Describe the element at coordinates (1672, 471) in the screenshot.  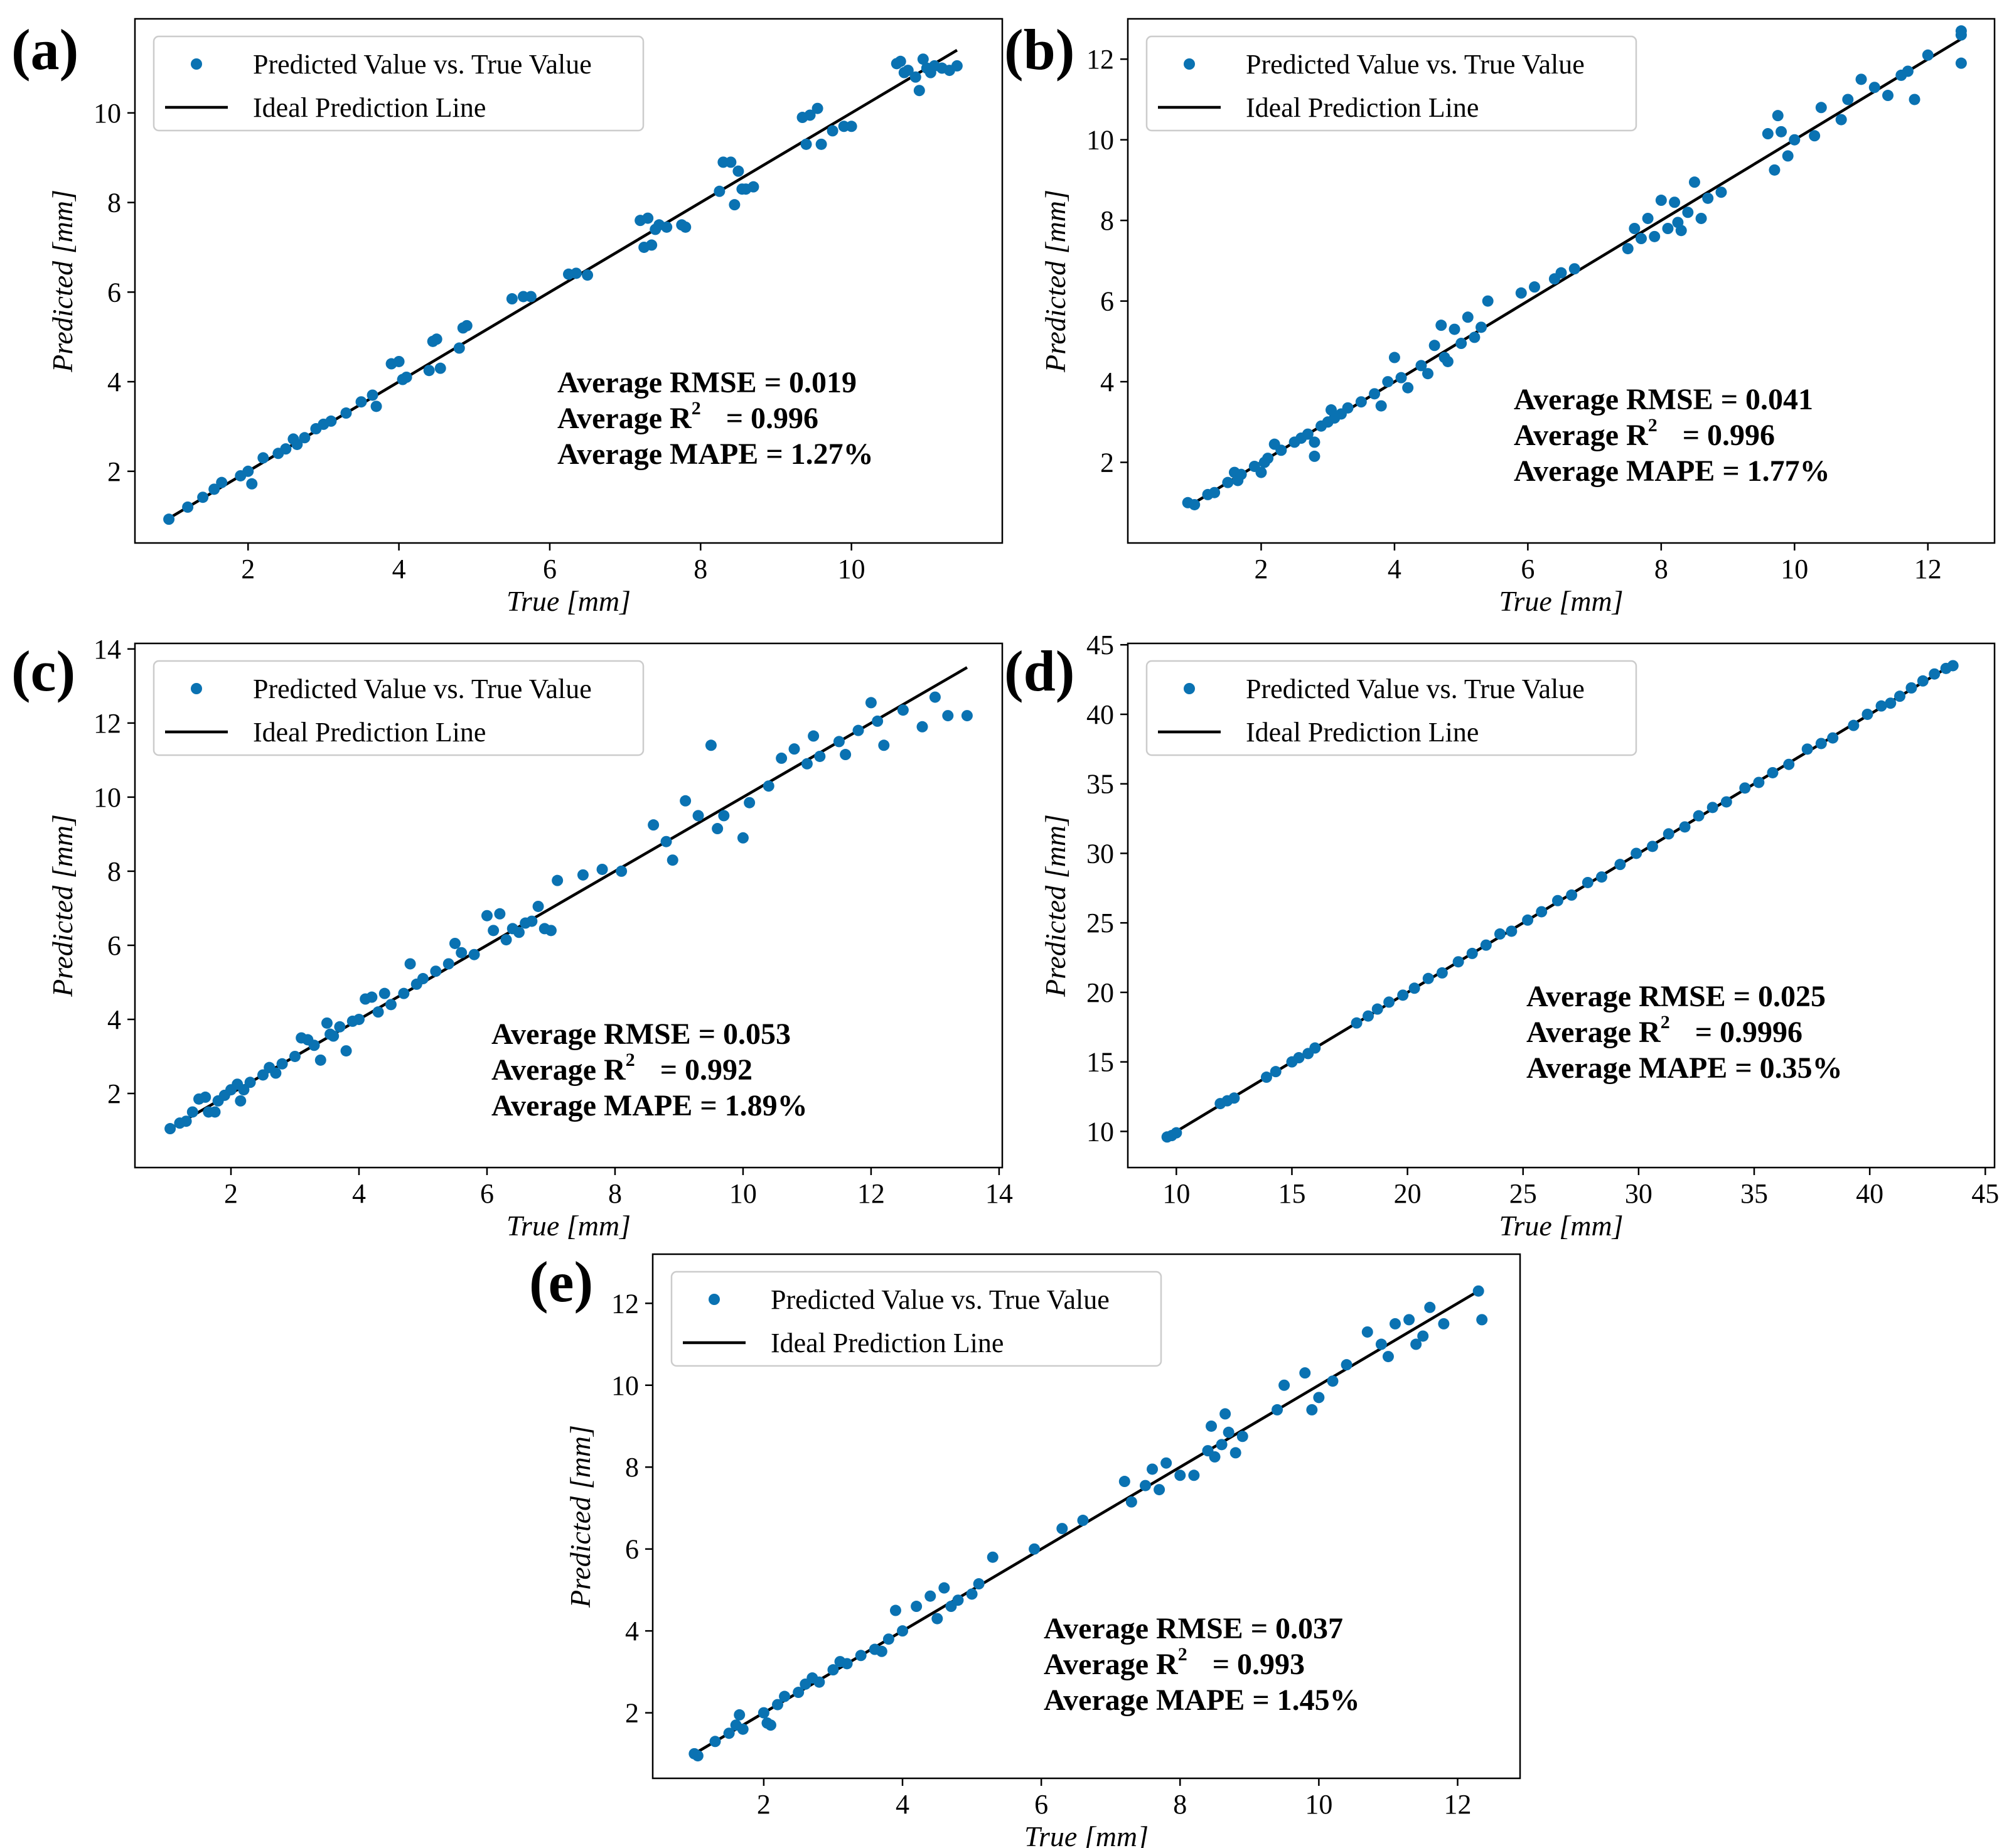
I see `stats-mape: Average MAPE = 1.77%` at that location.